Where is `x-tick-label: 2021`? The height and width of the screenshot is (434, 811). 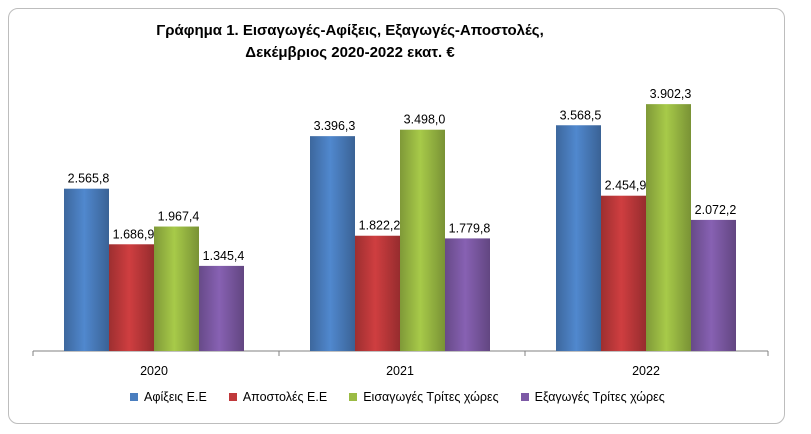
x-tick-label: 2021 is located at coordinates (400, 371).